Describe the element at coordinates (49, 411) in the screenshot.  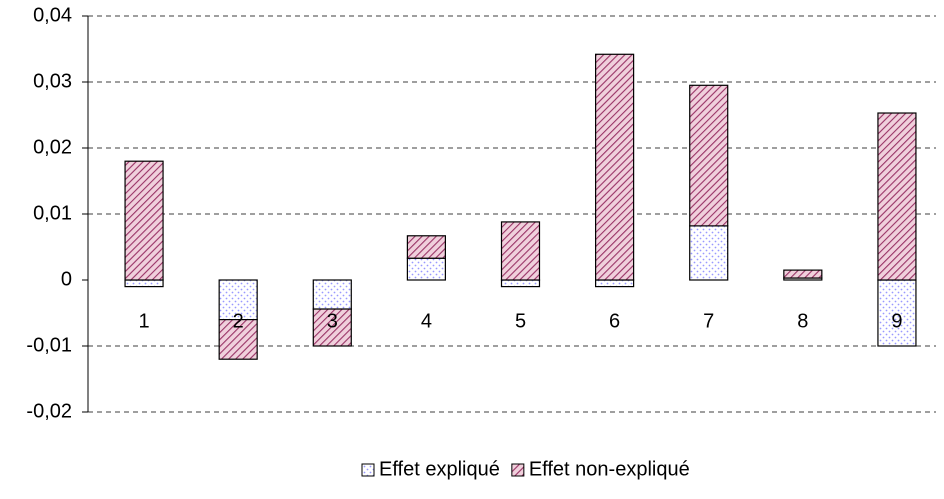
I see `y-tick-label: -0,02` at that location.